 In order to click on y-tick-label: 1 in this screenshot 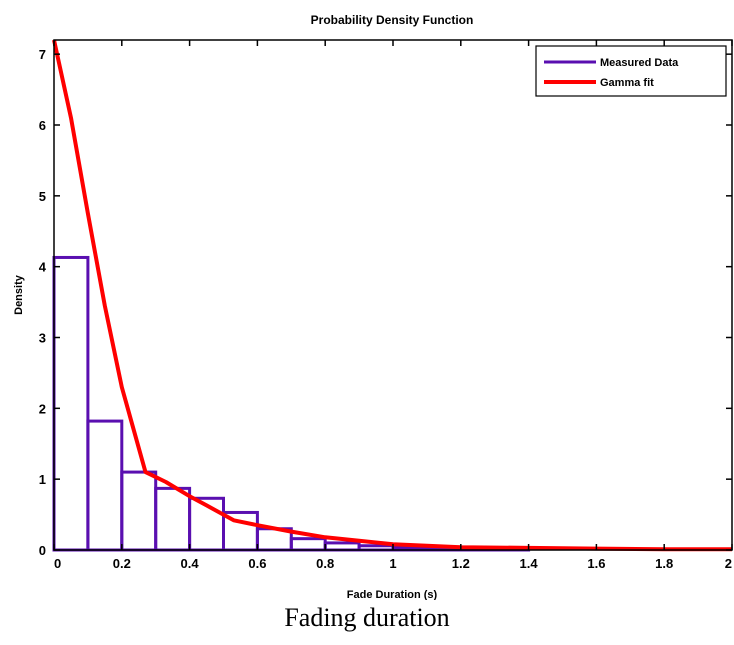, I will do `click(42, 479)`.